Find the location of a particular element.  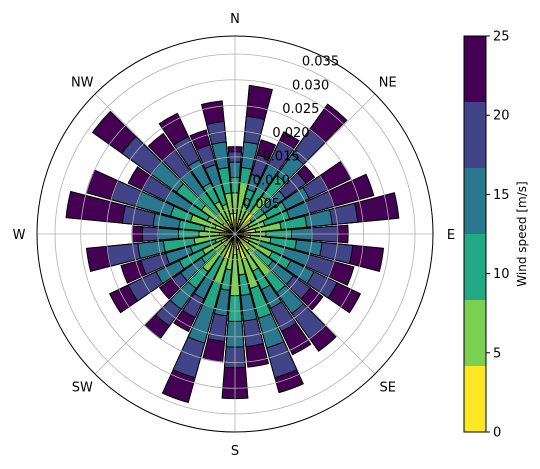

colorbar-tick-label-2: 10 is located at coordinates (501, 274).